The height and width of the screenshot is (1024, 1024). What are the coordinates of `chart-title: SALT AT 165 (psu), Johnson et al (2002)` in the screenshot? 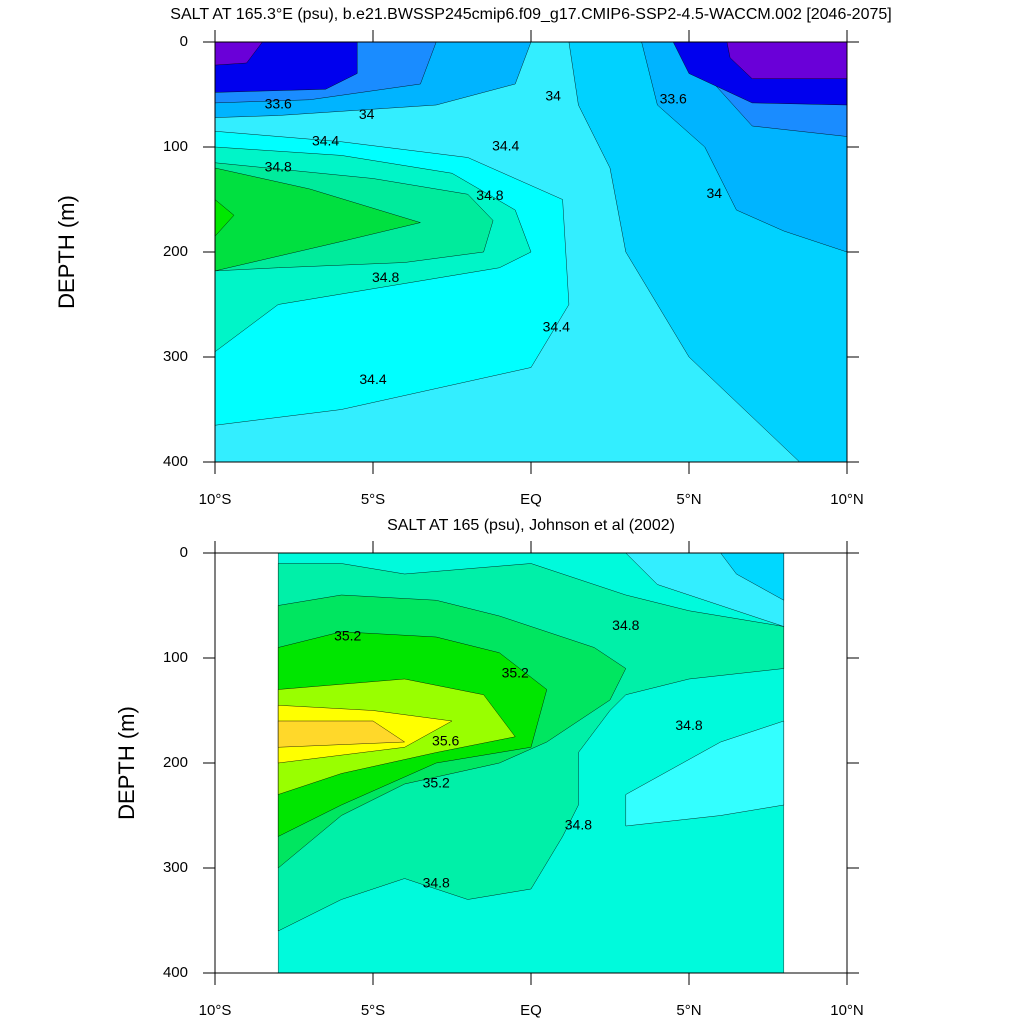 It's located at (531, 525).